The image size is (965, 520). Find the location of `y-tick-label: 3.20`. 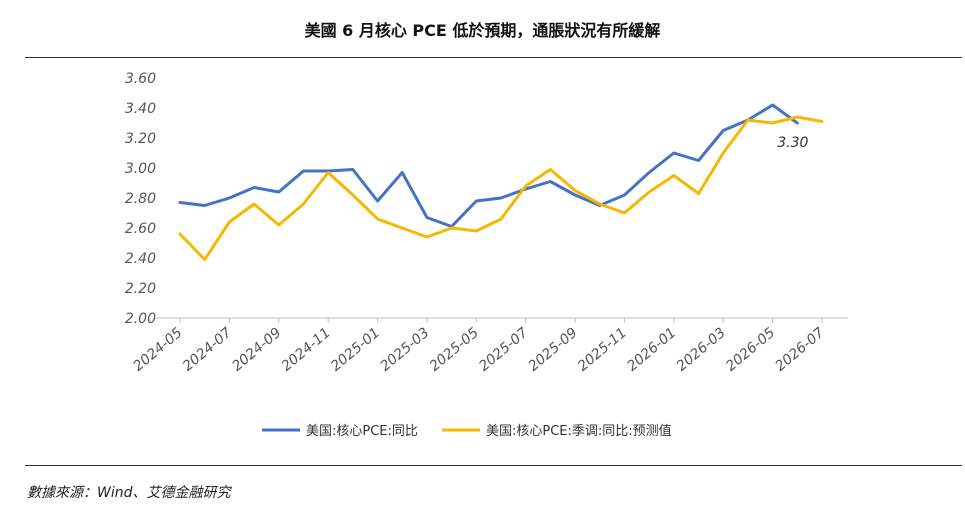

y-tick-label: 3.20 is located at coordinates (140, 139).